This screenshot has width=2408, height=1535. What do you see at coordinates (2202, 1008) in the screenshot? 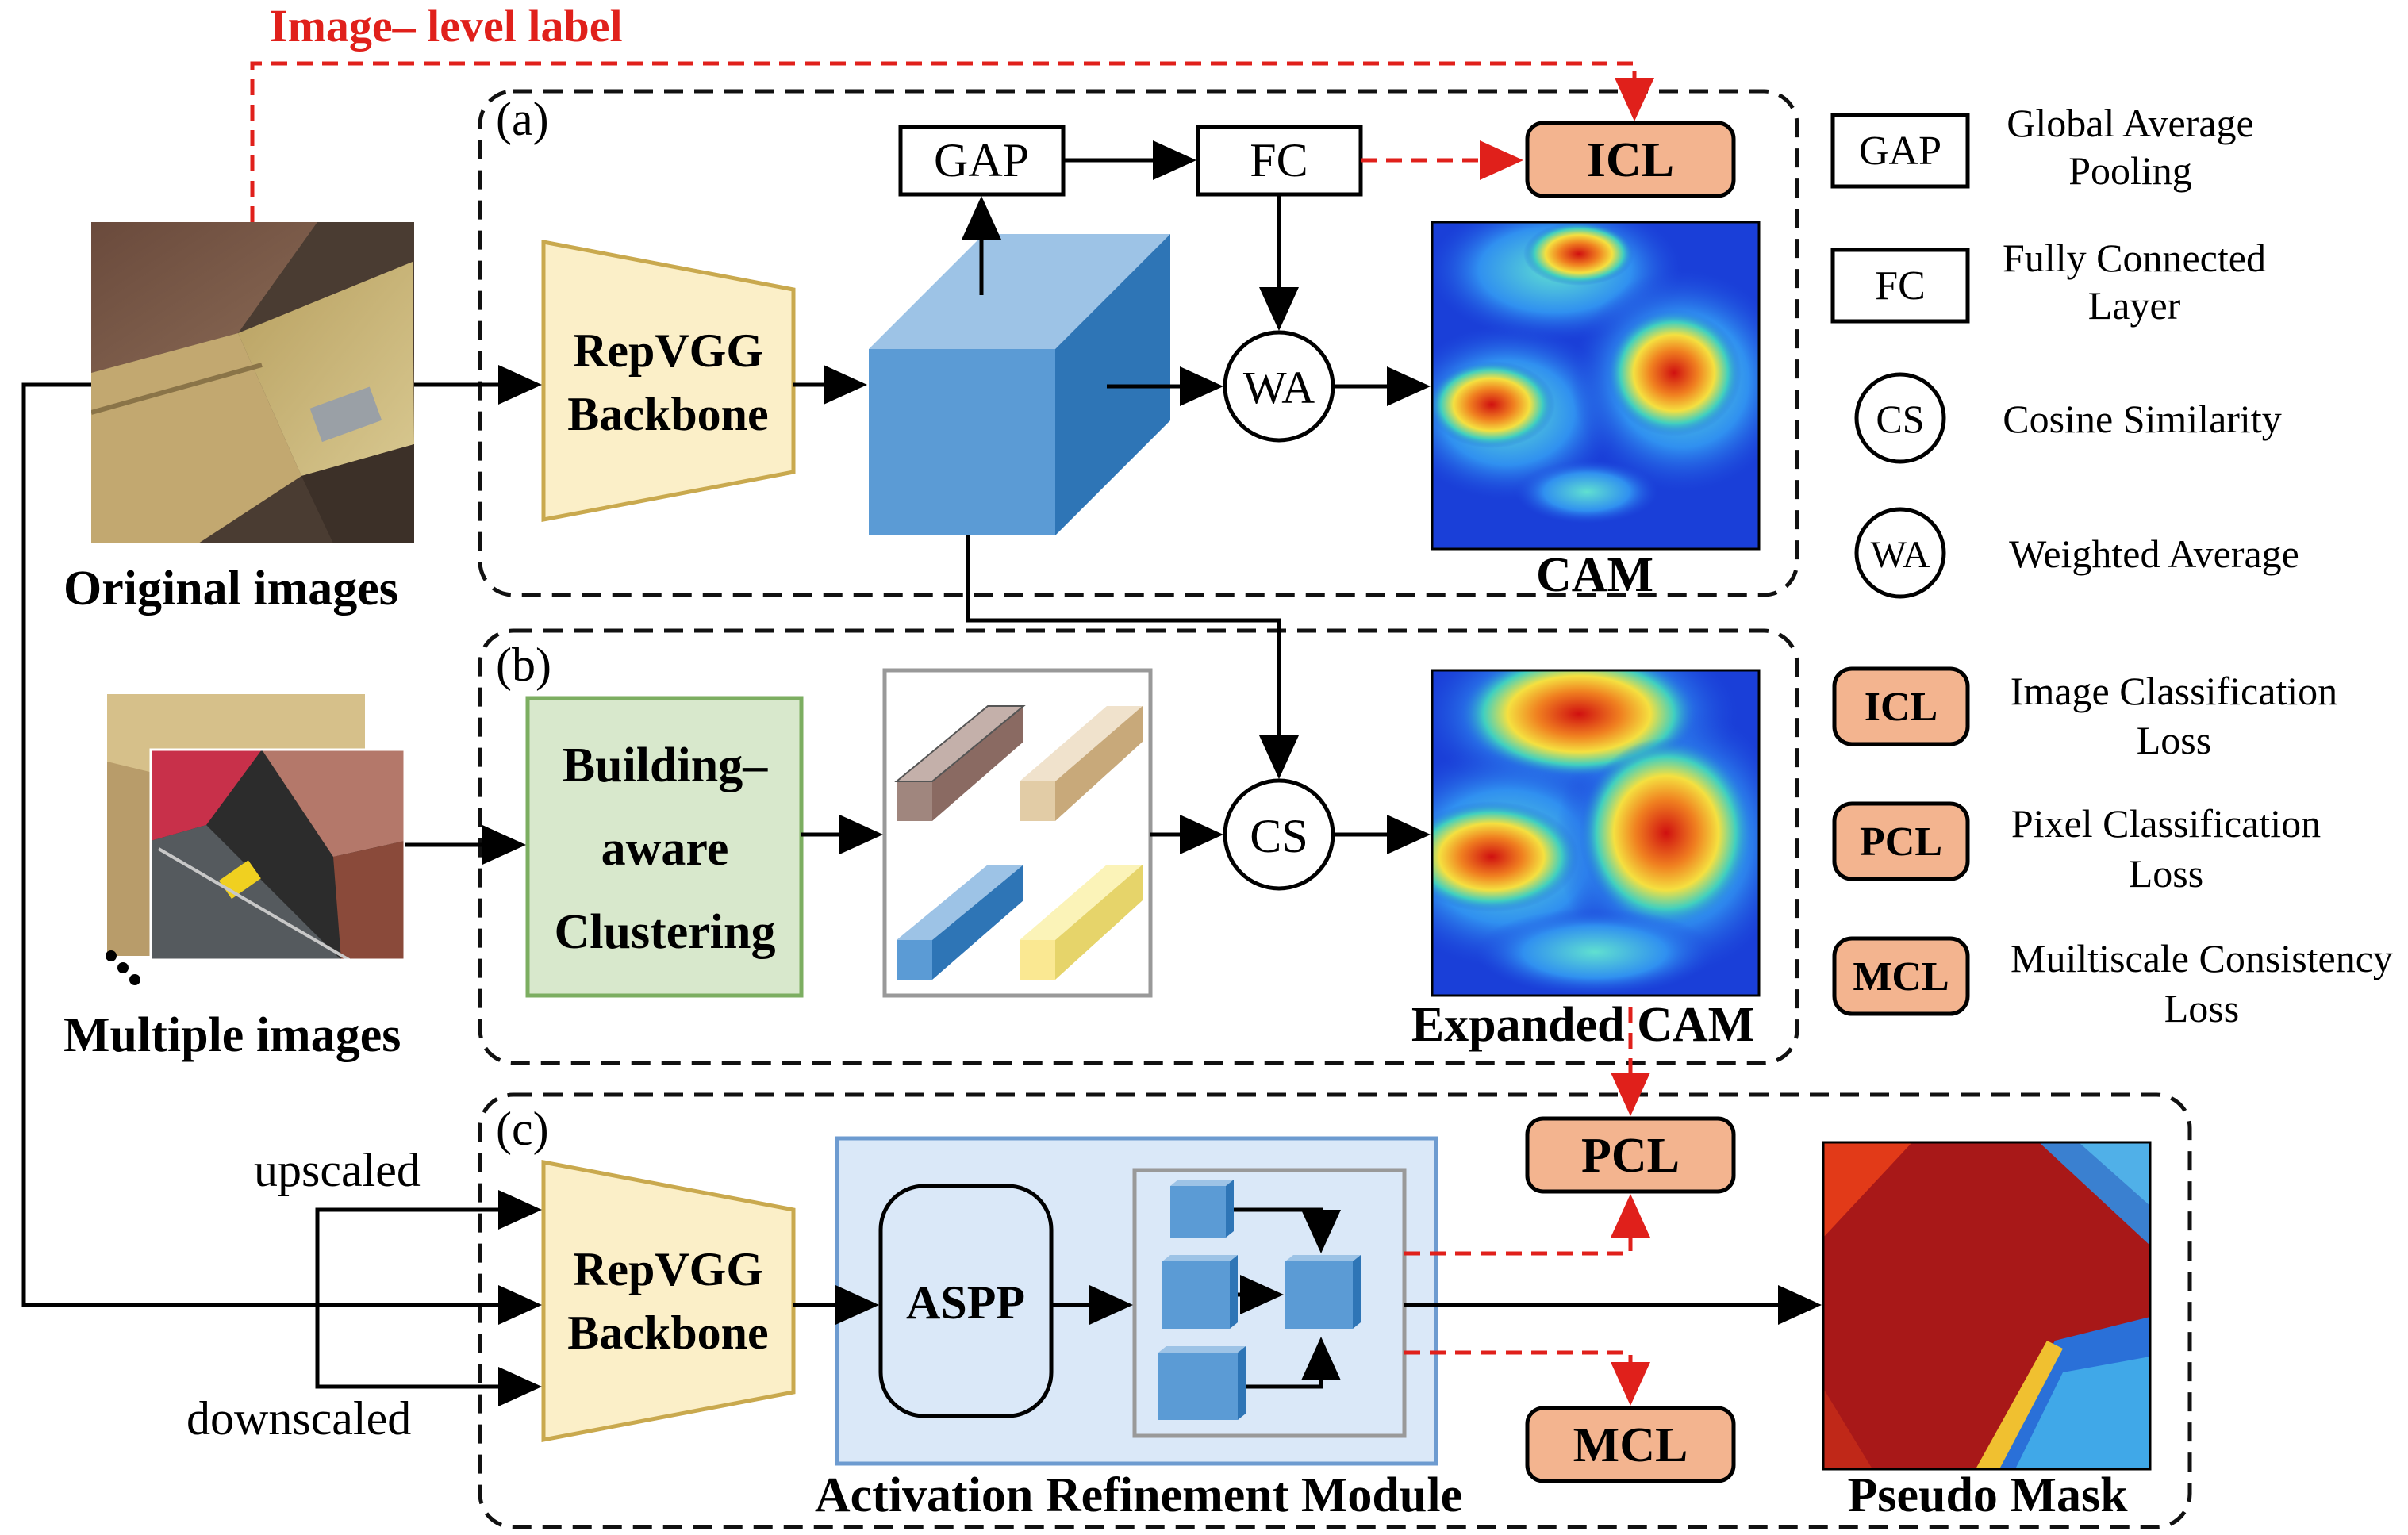
I see `legend-mcl-line2: Loss` at bounding box center [2202, 1008].